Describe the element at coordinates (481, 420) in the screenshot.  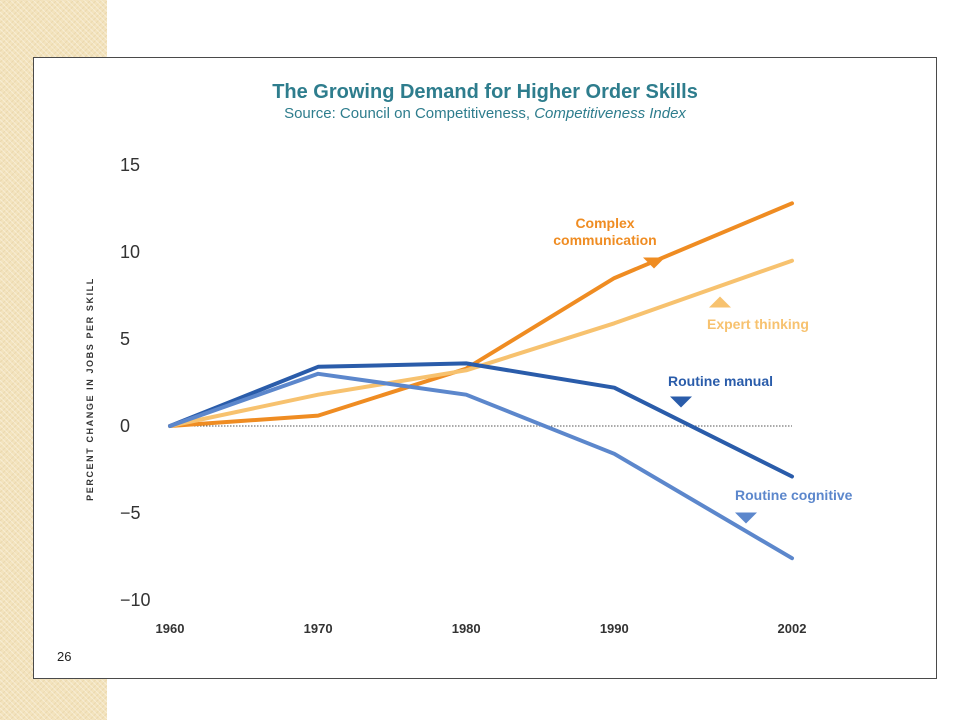
I see `series-line` at that location.